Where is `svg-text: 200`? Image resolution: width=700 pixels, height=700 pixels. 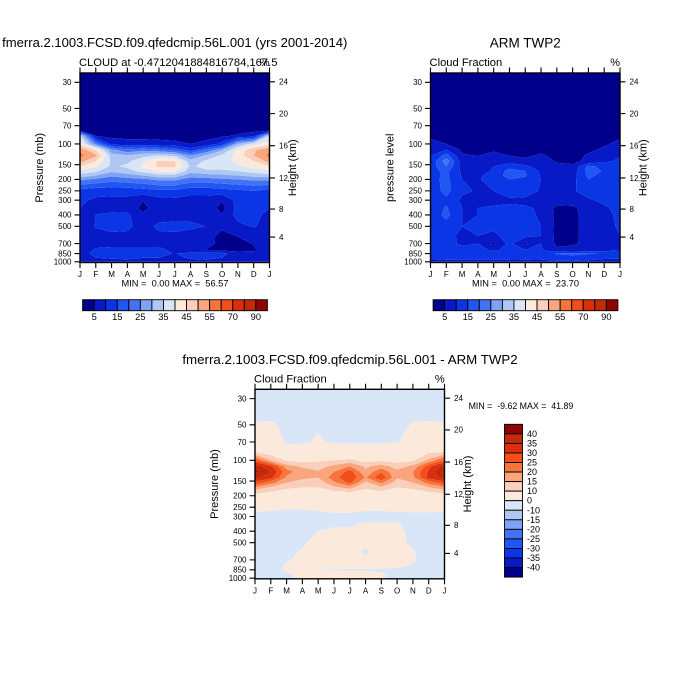
svg-text: 200 is located at coordinates (65, 179).